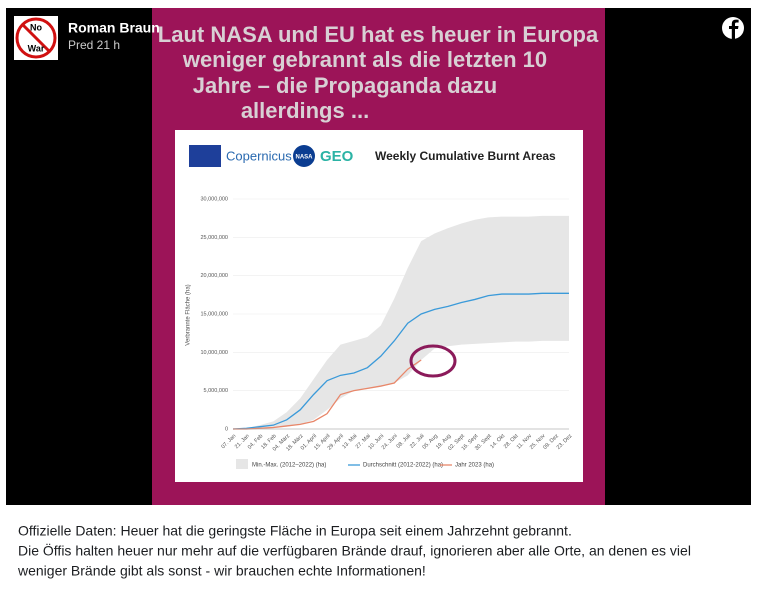 The image size is (758, 596). Describe the element at coordinates (734, 29) in the screenshot. I see `facebook-f` at that location.